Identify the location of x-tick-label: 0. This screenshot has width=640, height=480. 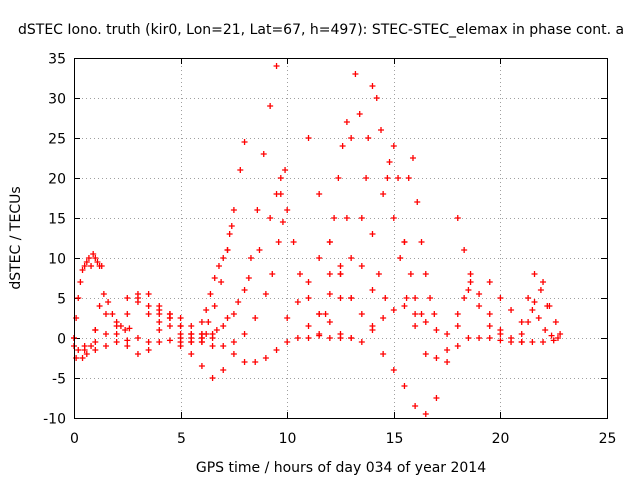
(74, 439).